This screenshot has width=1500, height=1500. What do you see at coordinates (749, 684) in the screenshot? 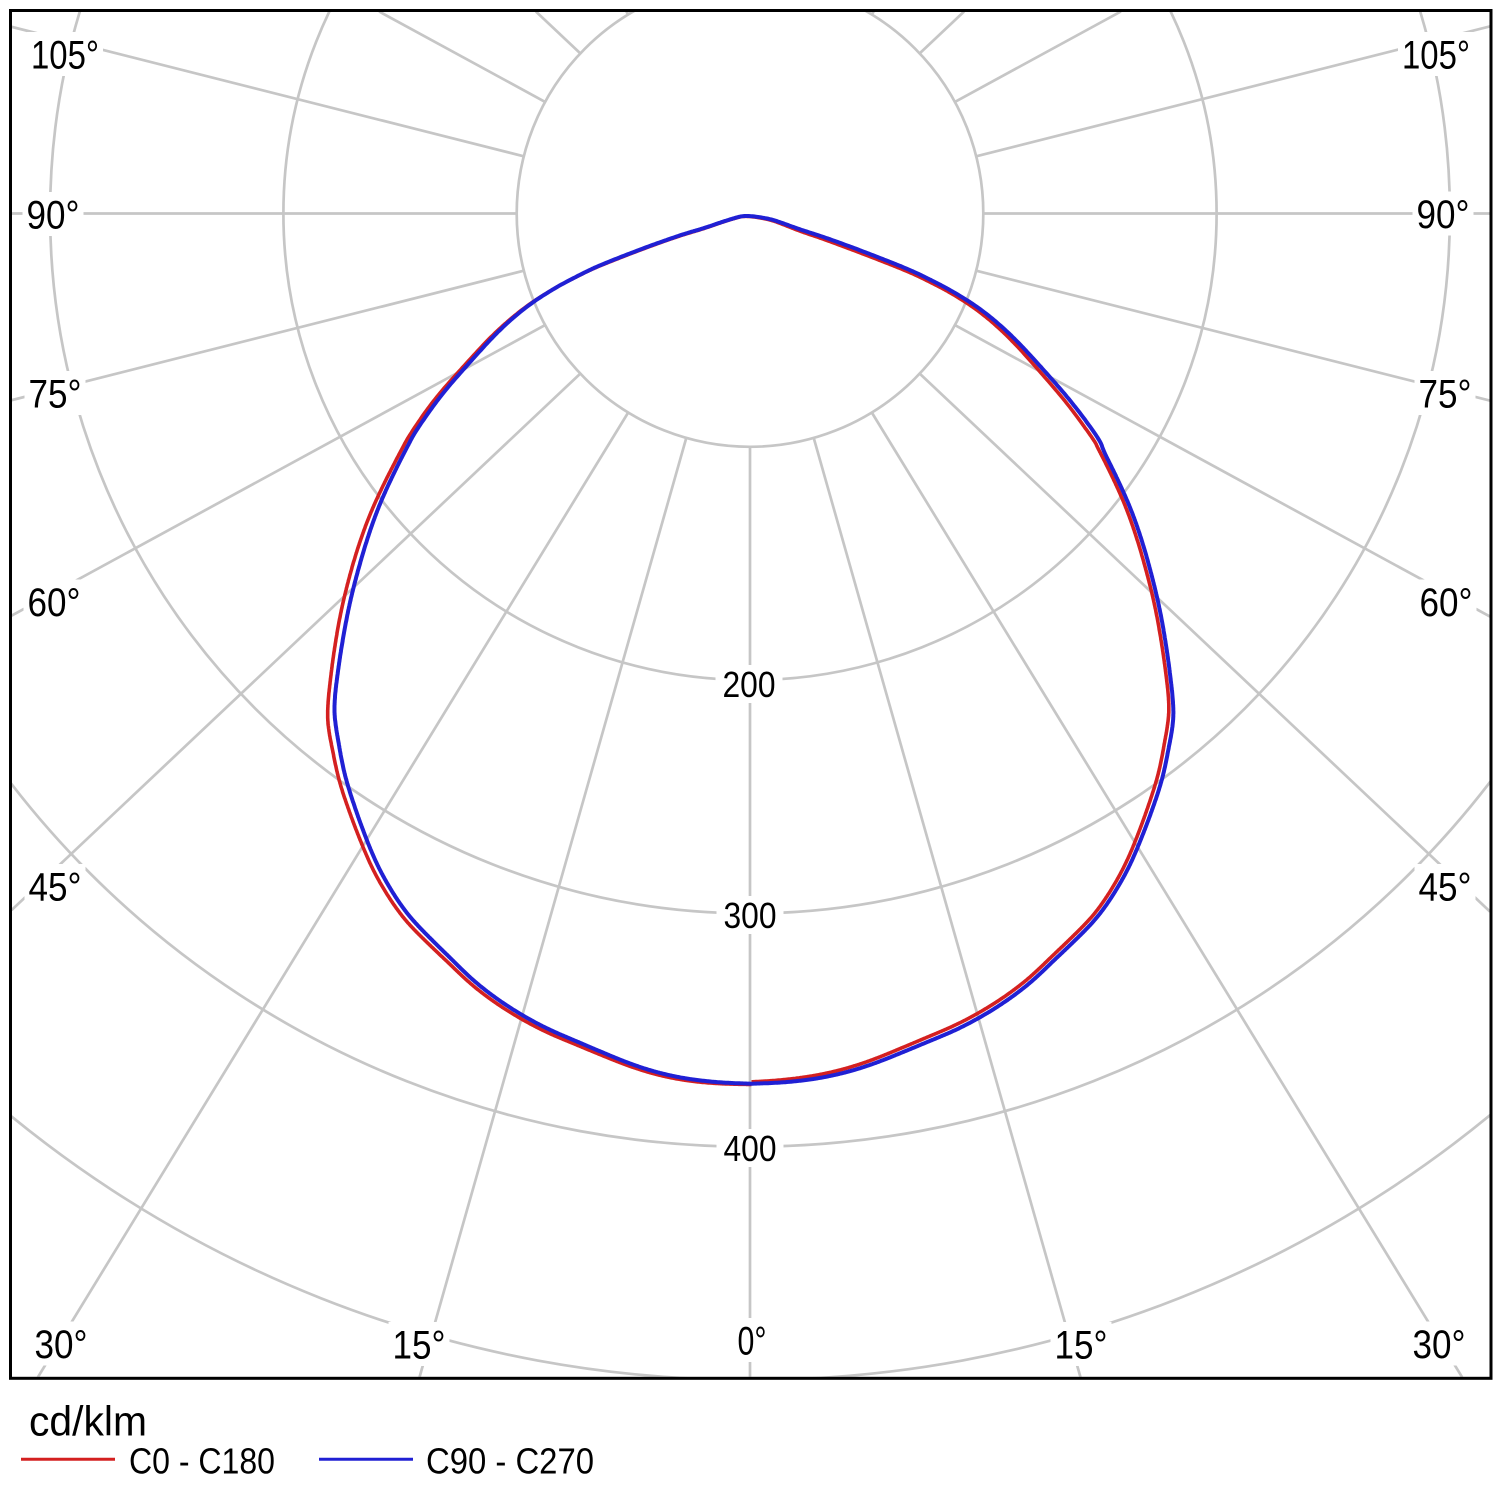
I see `svg-text: 200` at bounding box center [749, 684].